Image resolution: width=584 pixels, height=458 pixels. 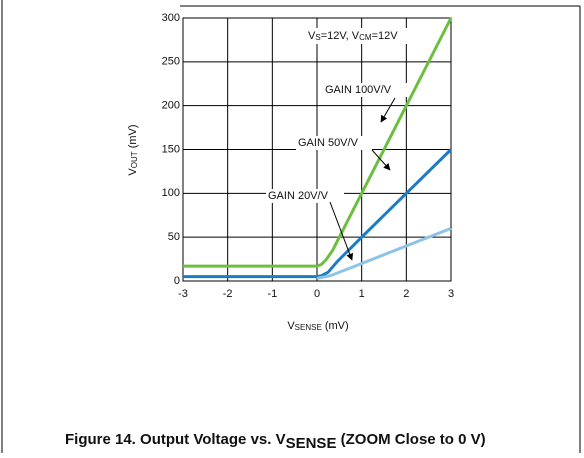 I want to click on series-label: GAIN 20V/V, so click(x=298, y=196).